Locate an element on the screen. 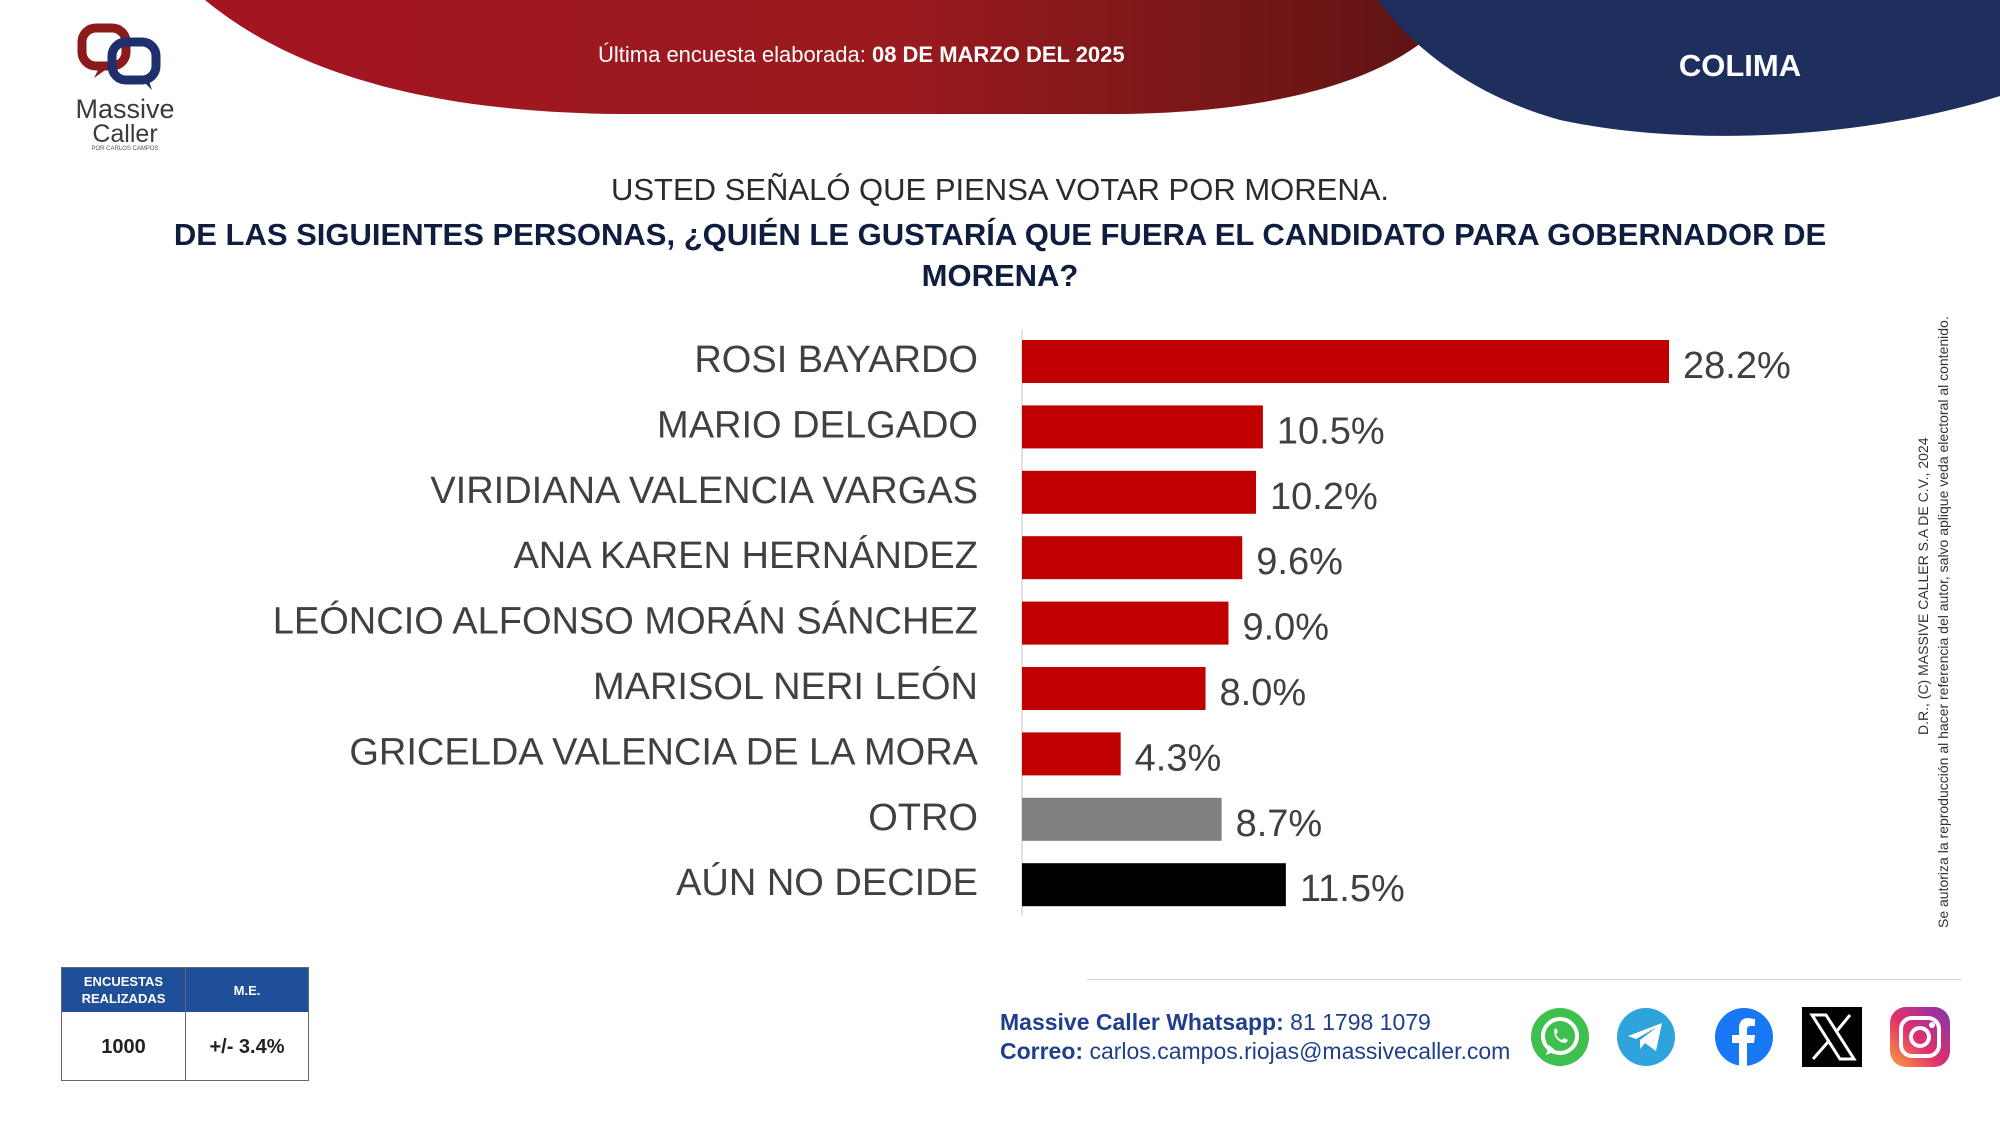 Image resolution: width=2000 pixels, height=1125 pixels. category-label: MARIO DELGADO is located at coordinates (817, 425).